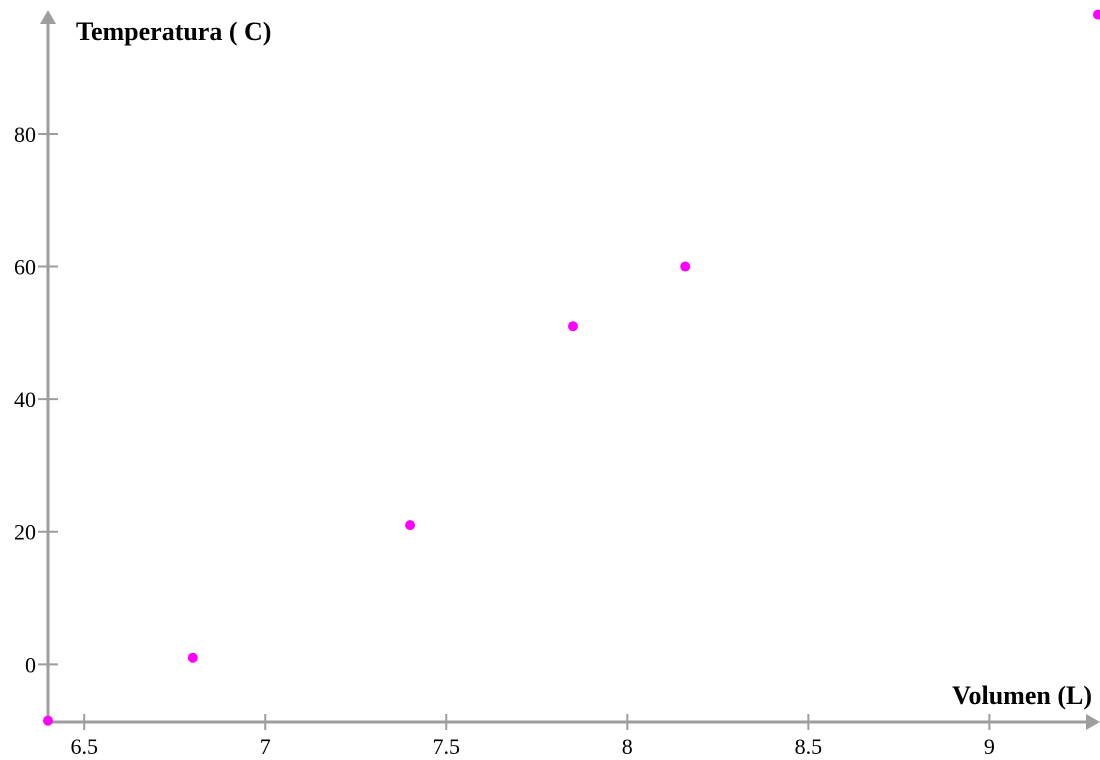 The height and width of the screenshot is (760, 1100). What do you see at coordinates (809, 746) in the screenshot?
I see `x-tick-label: 8.5` at bounding box center [809, 746].